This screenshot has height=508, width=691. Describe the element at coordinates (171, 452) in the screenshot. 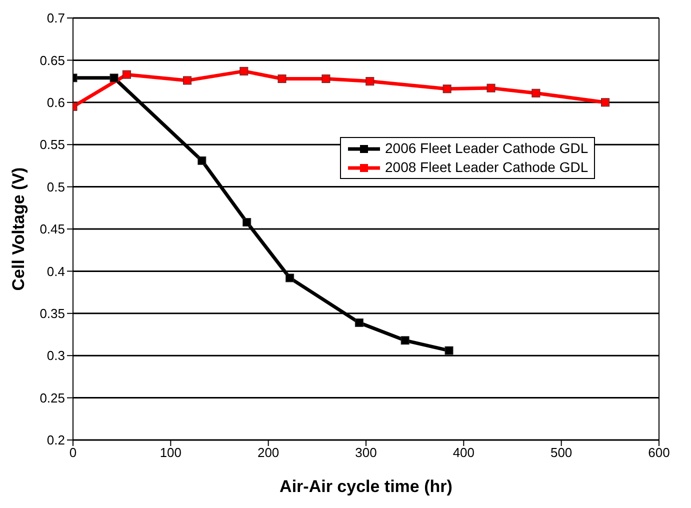

I see `x-tick-label: 100` at that location.